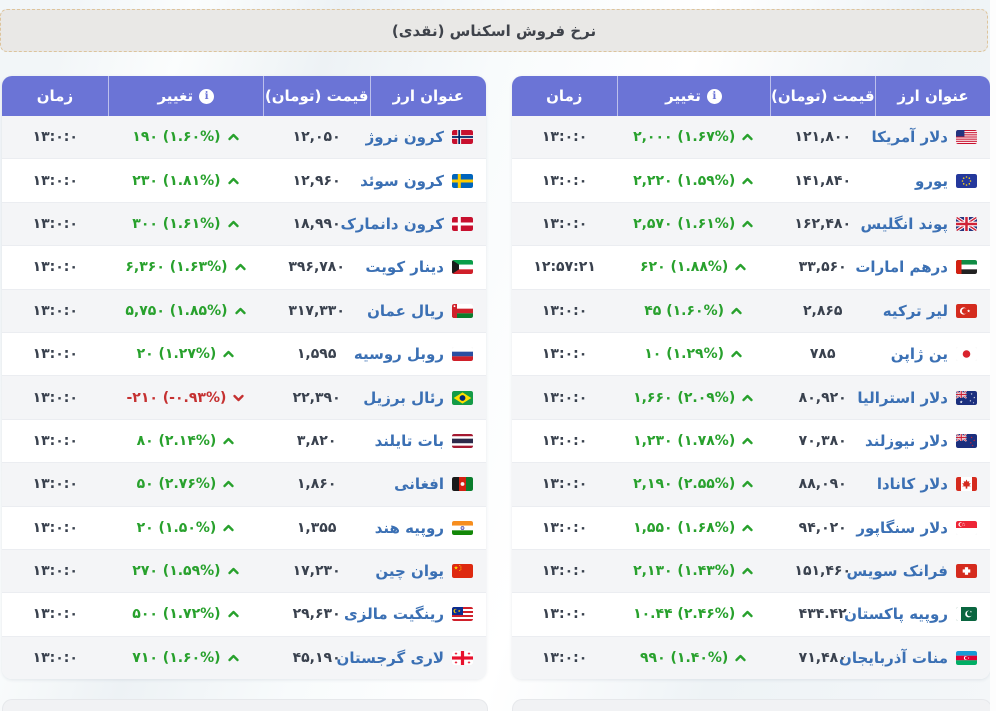 The width and height of the screenshot is (996, 711). I want to click on currency-row: دلار آمریکا ۱۲۱,۸۰۰ ۲,۰۰۰ (۱.۶۷%) ۱۳:۰:۰, so click(751, 137).